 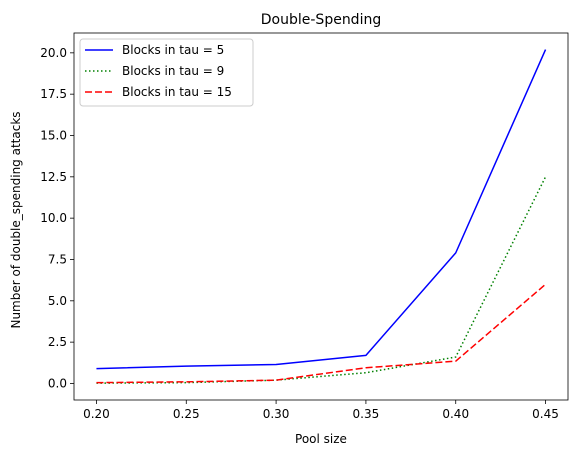 What do you see at coordinates (57, 342) in the screenshot?
I see `y-tick-label: 2.5` at bounding box center [57, 342].